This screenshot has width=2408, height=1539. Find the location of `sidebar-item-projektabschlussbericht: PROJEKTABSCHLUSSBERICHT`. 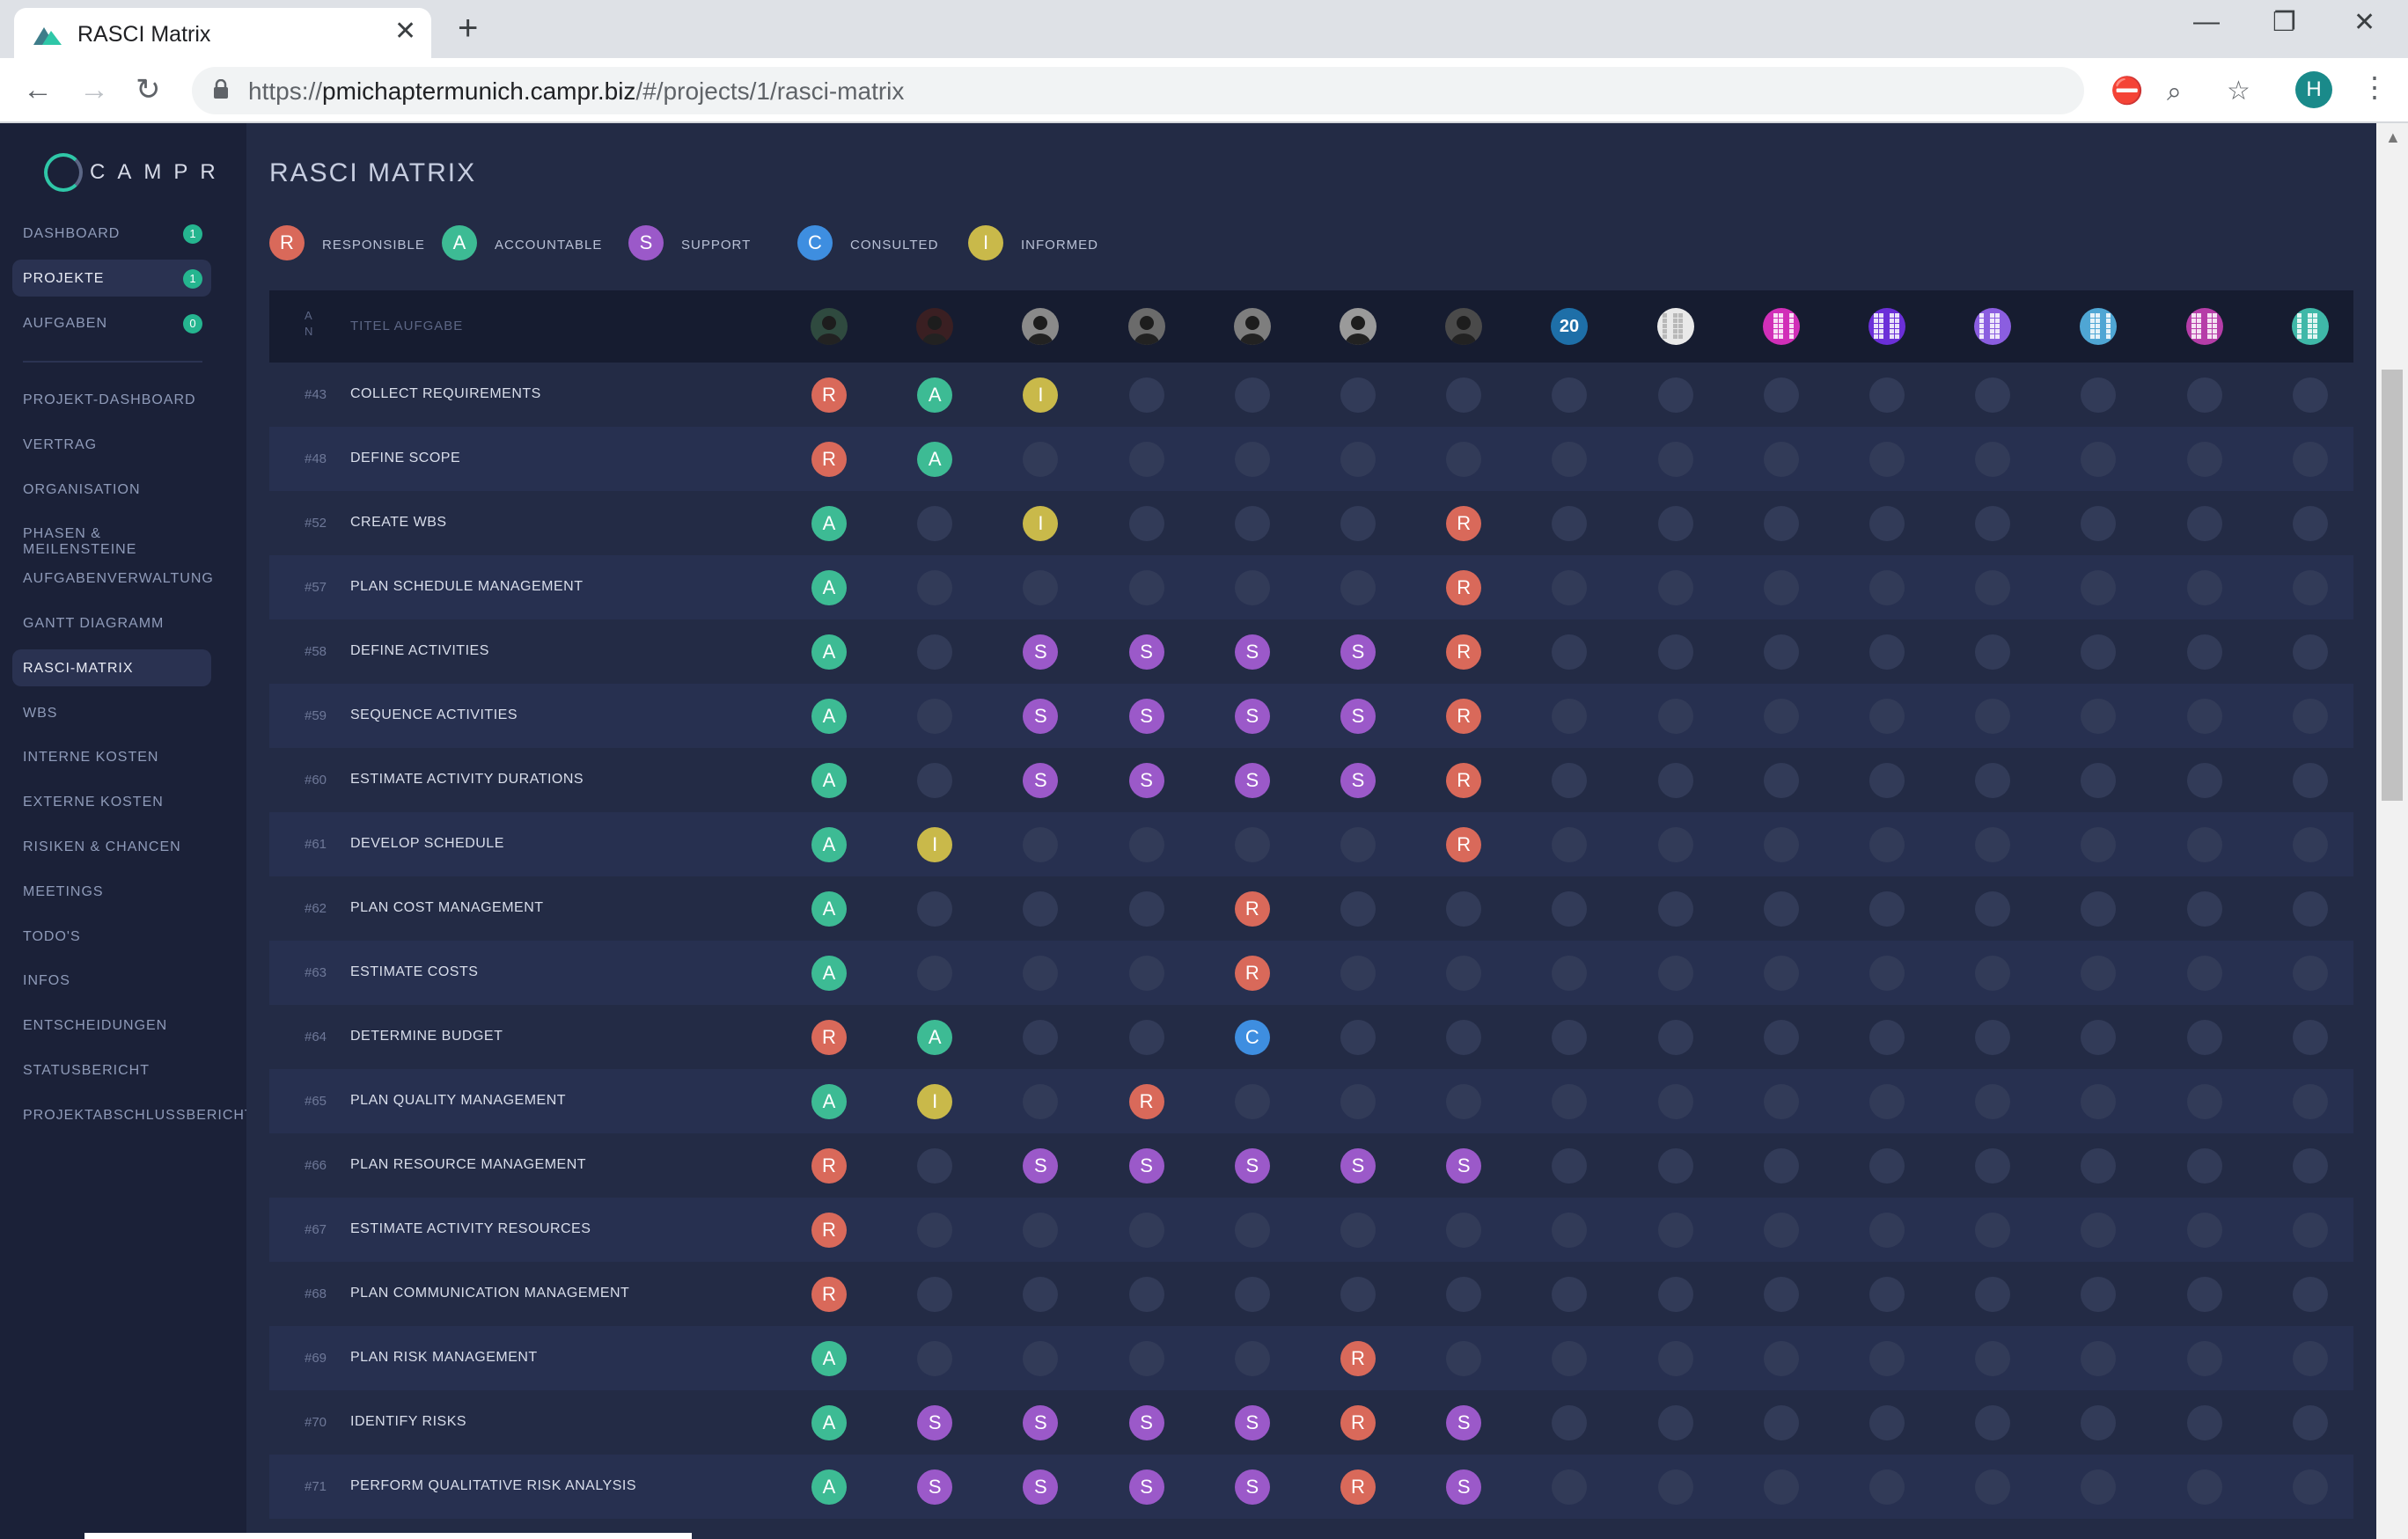

sidebar-item-projektabschlussbericht: PROJEKTABSCHLUSSBERICHT is located at coordinates (132, 1114).